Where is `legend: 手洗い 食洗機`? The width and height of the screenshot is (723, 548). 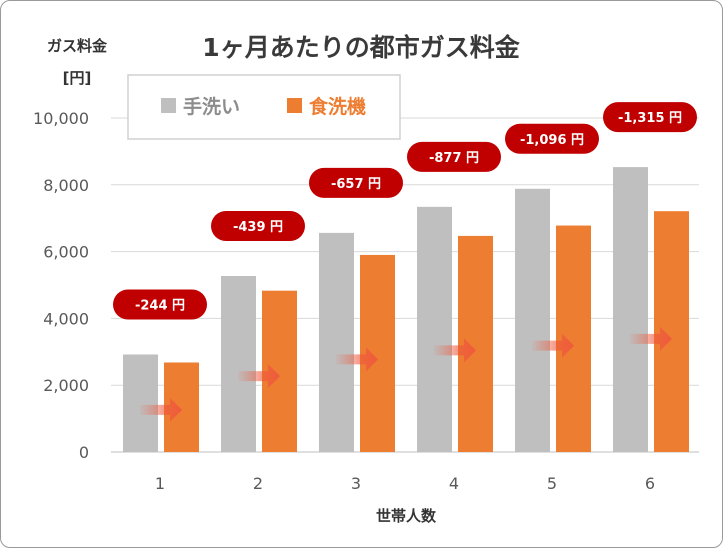 legend: 手洗い 食洗機 is located at coordinates (264, 107).